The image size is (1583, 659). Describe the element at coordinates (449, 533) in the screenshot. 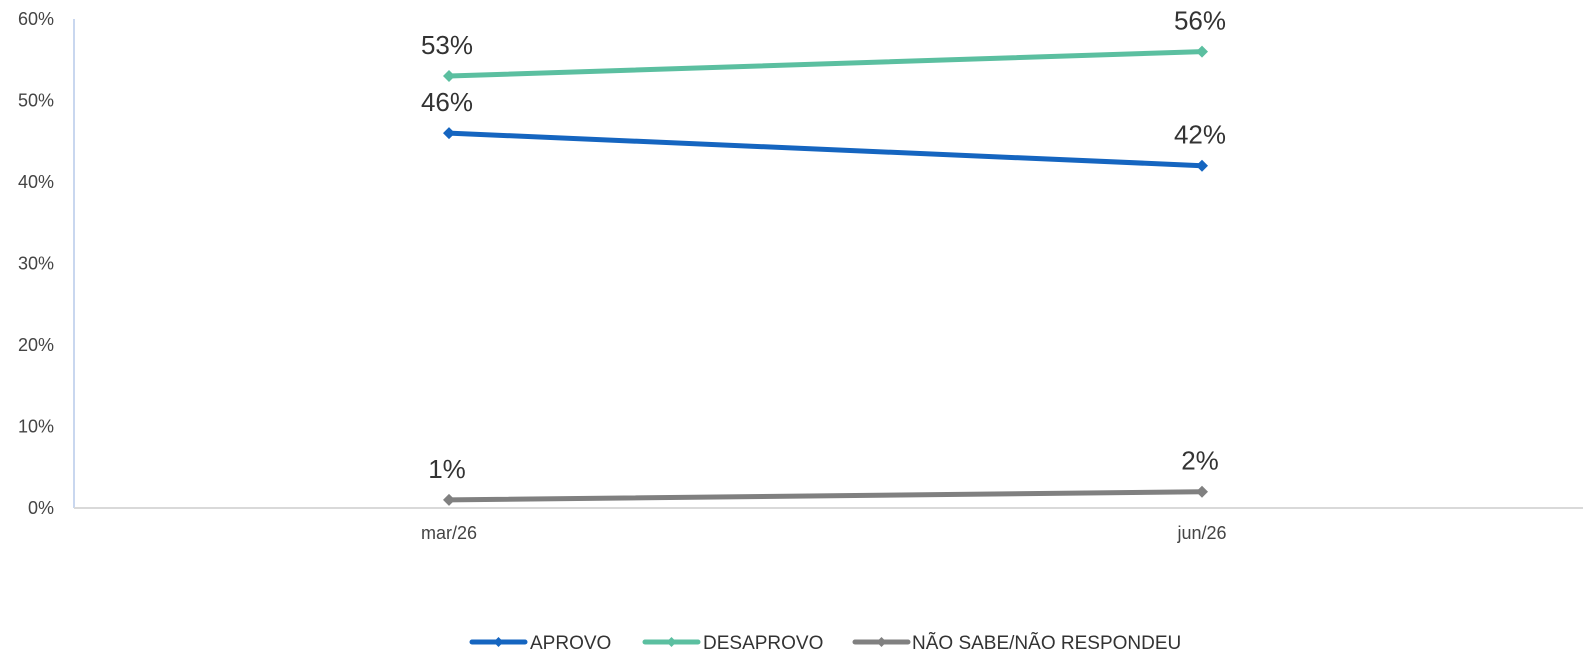

I see `x-tick-label: mar/26` at that location.